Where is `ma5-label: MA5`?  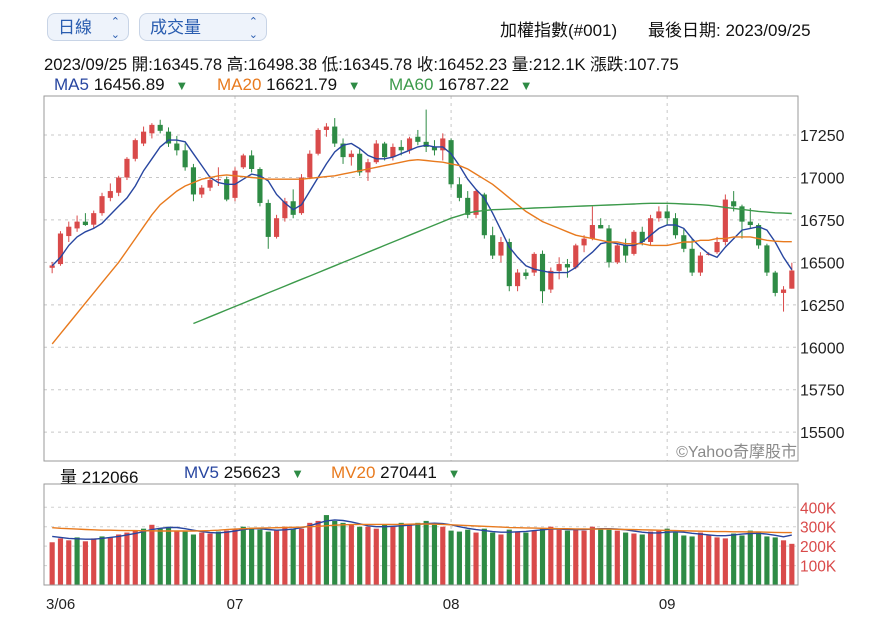 ma5-label: MA5 is located at coordinates (71, 84).